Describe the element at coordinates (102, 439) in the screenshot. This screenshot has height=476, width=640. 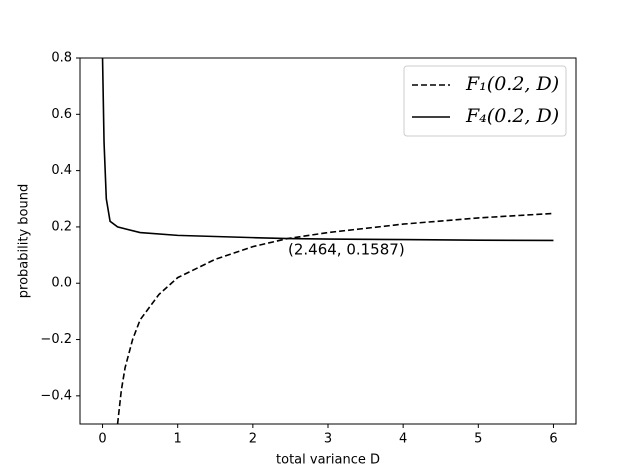
I see `x-tick-label: 0` at that location.